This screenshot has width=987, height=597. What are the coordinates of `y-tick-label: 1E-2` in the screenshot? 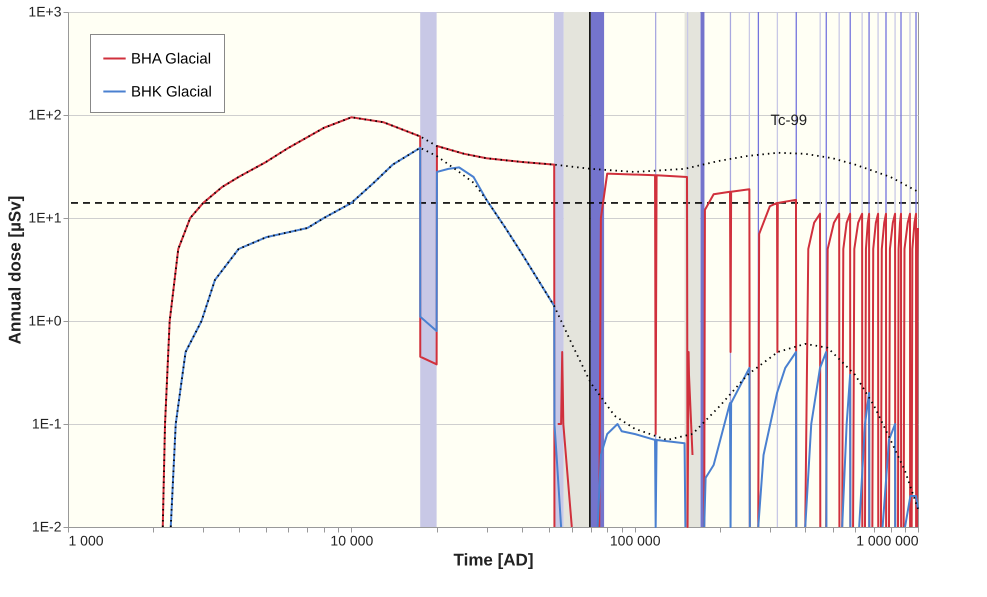 It's located at (47, 526).